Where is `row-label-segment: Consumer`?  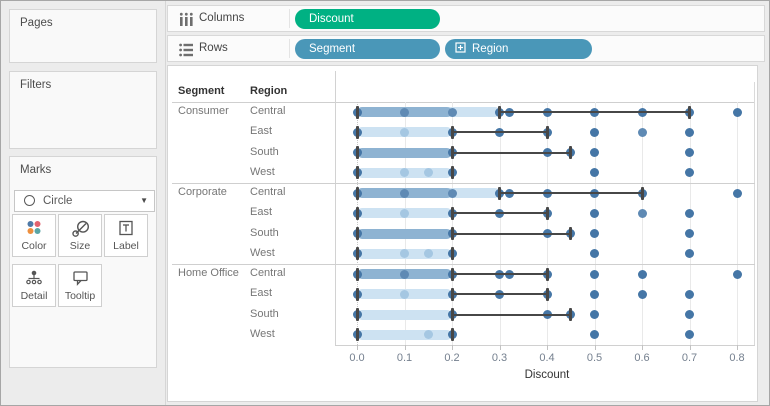
row-label-segment: Consumer is located at coordinates (203, 111).